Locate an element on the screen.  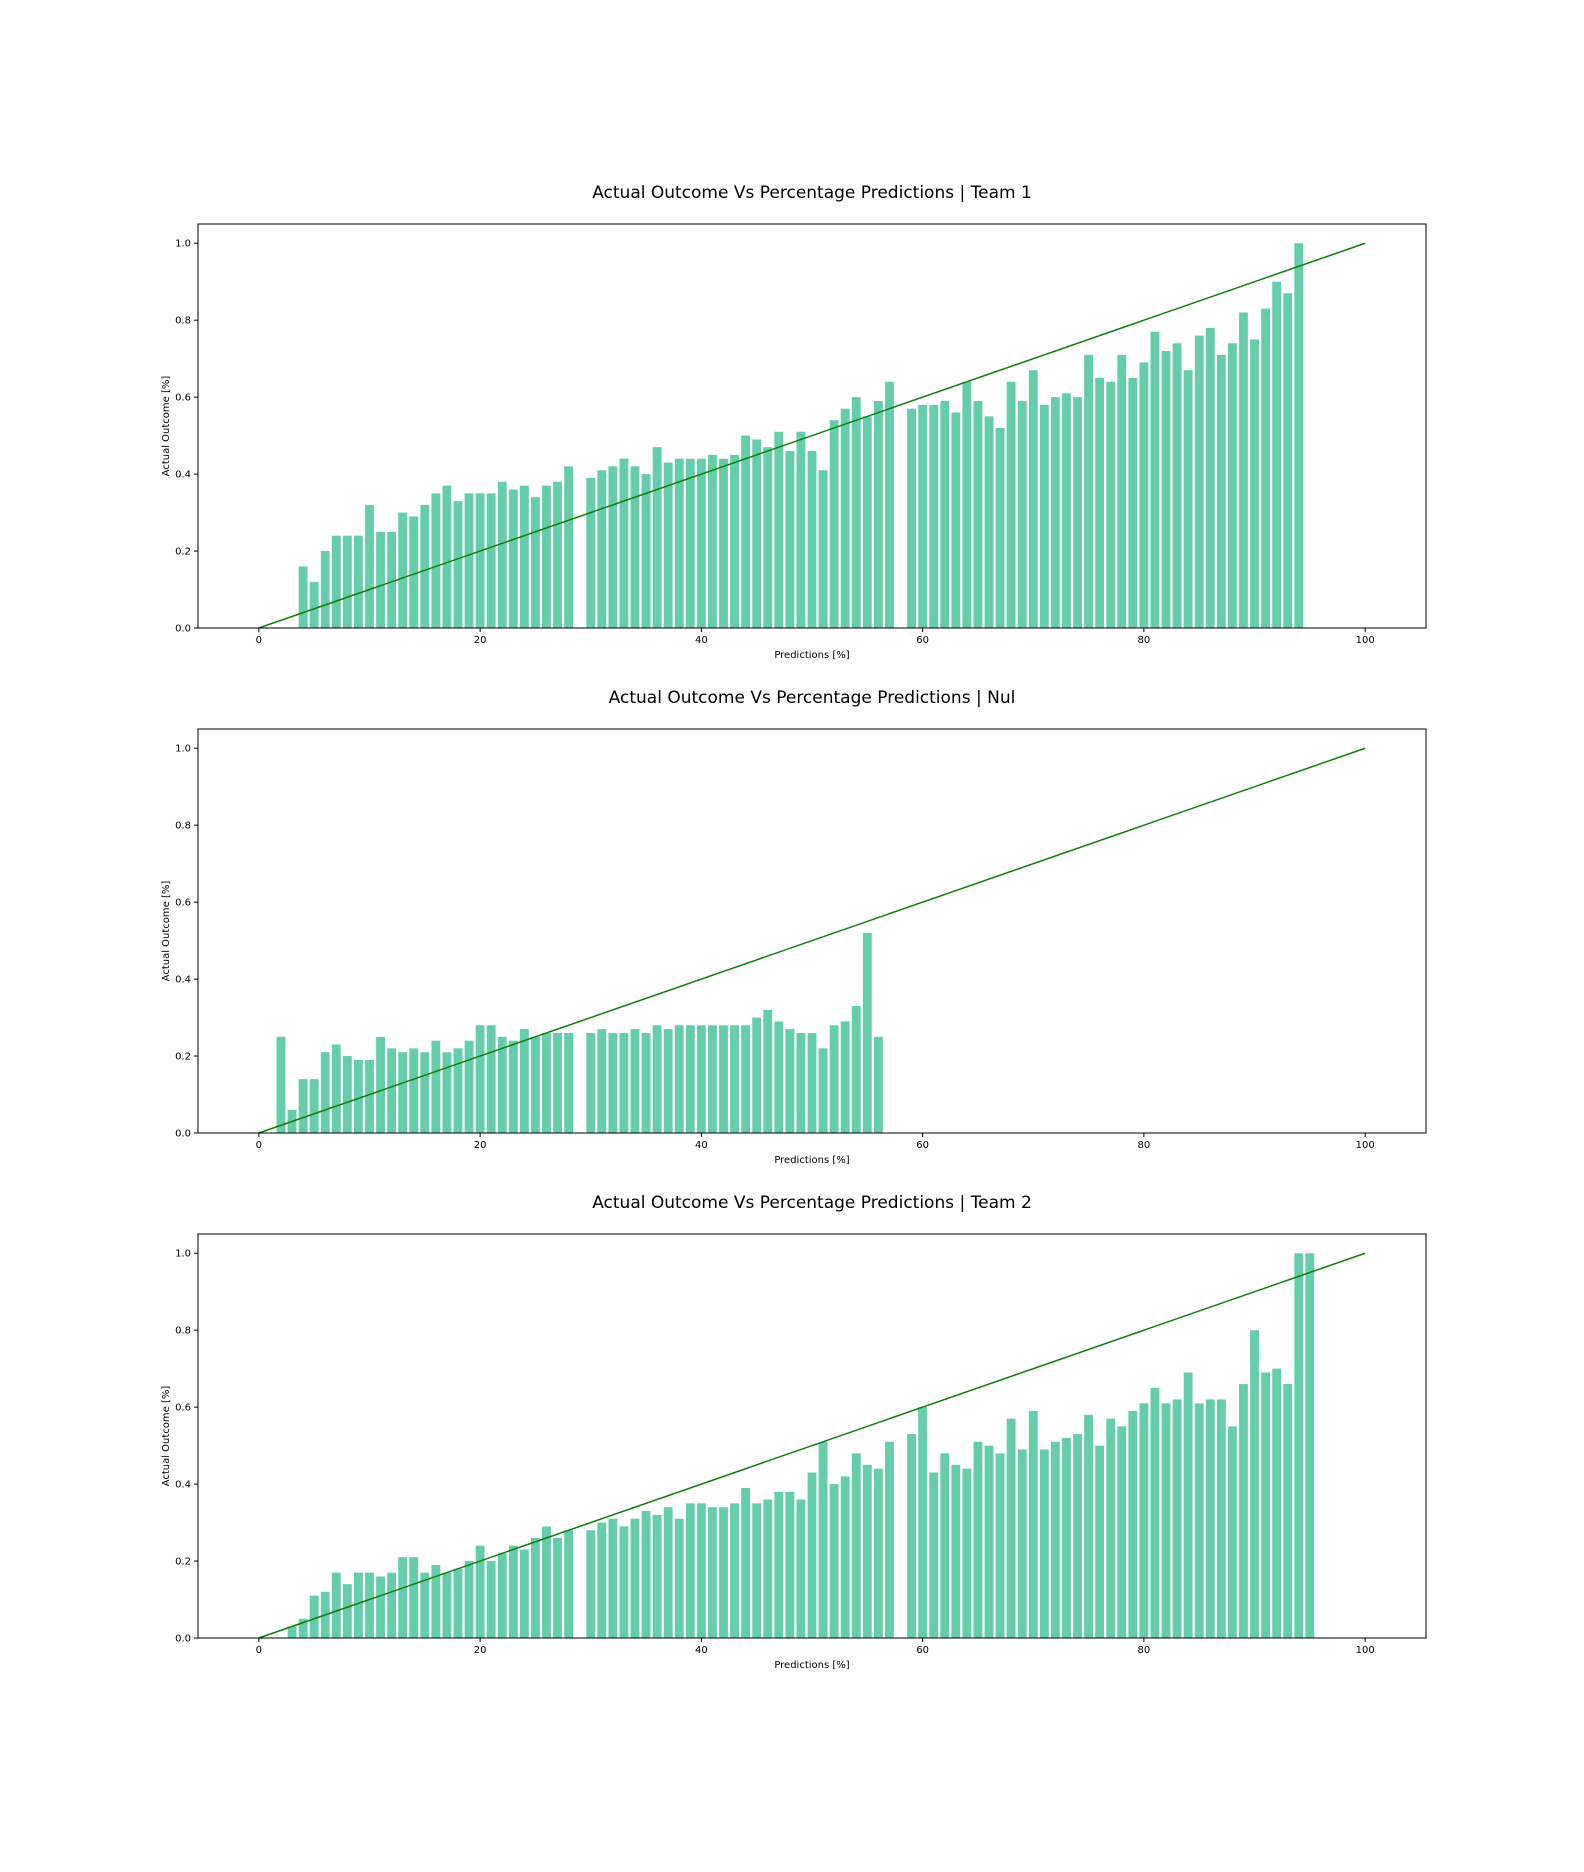
y-tick-label: 0.2 is located at coordinates (183, 1057).